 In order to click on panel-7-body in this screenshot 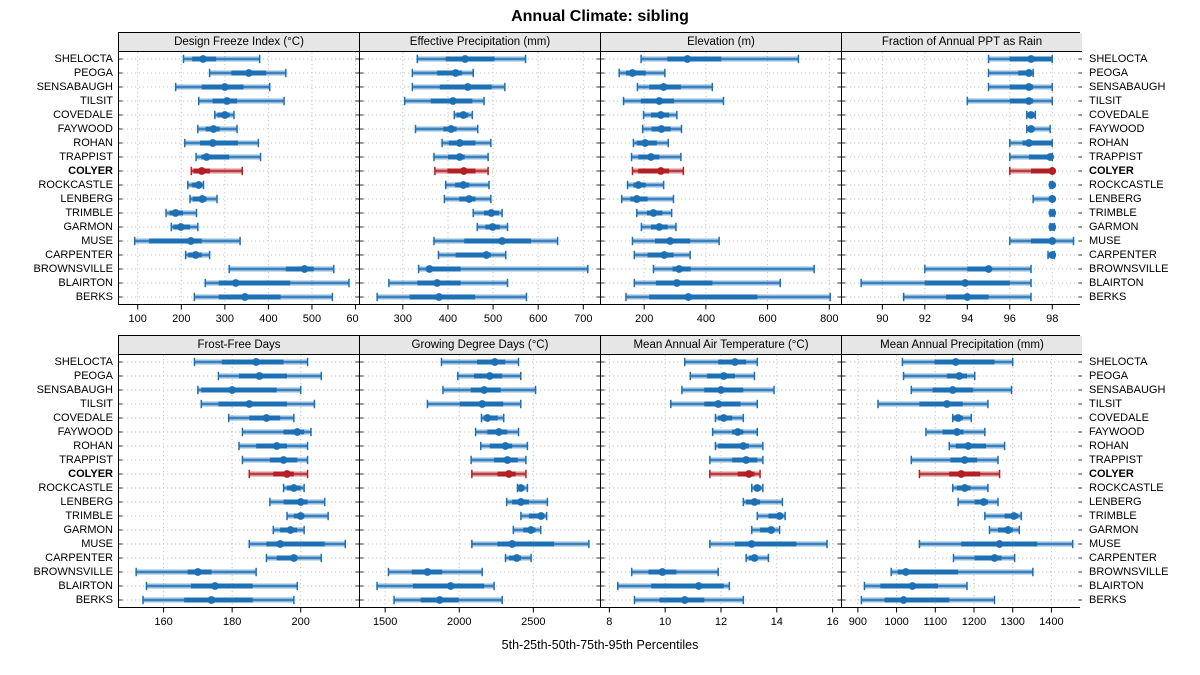, I will do `click(962, 481)`.